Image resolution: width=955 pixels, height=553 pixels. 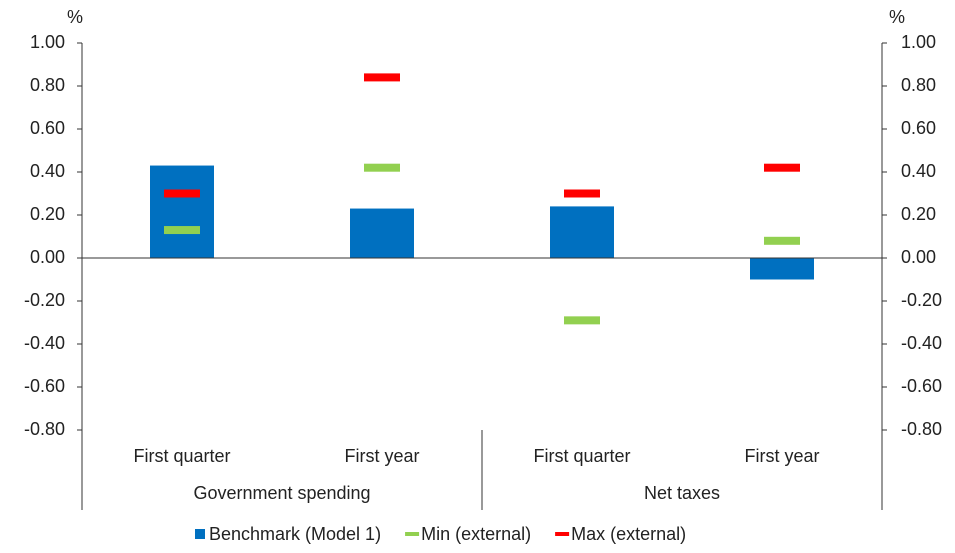 I want to click on y2-tick-label: 0.00, so click(x=918, y=257).